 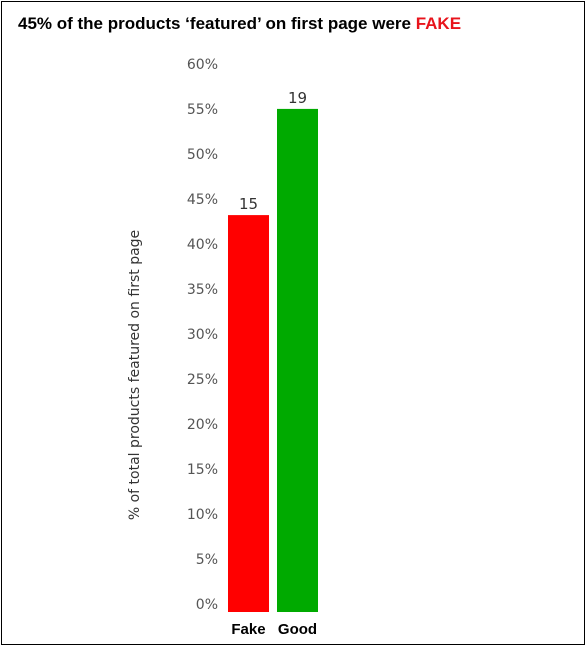 I want to click on bars, so click(x=273, y=360).